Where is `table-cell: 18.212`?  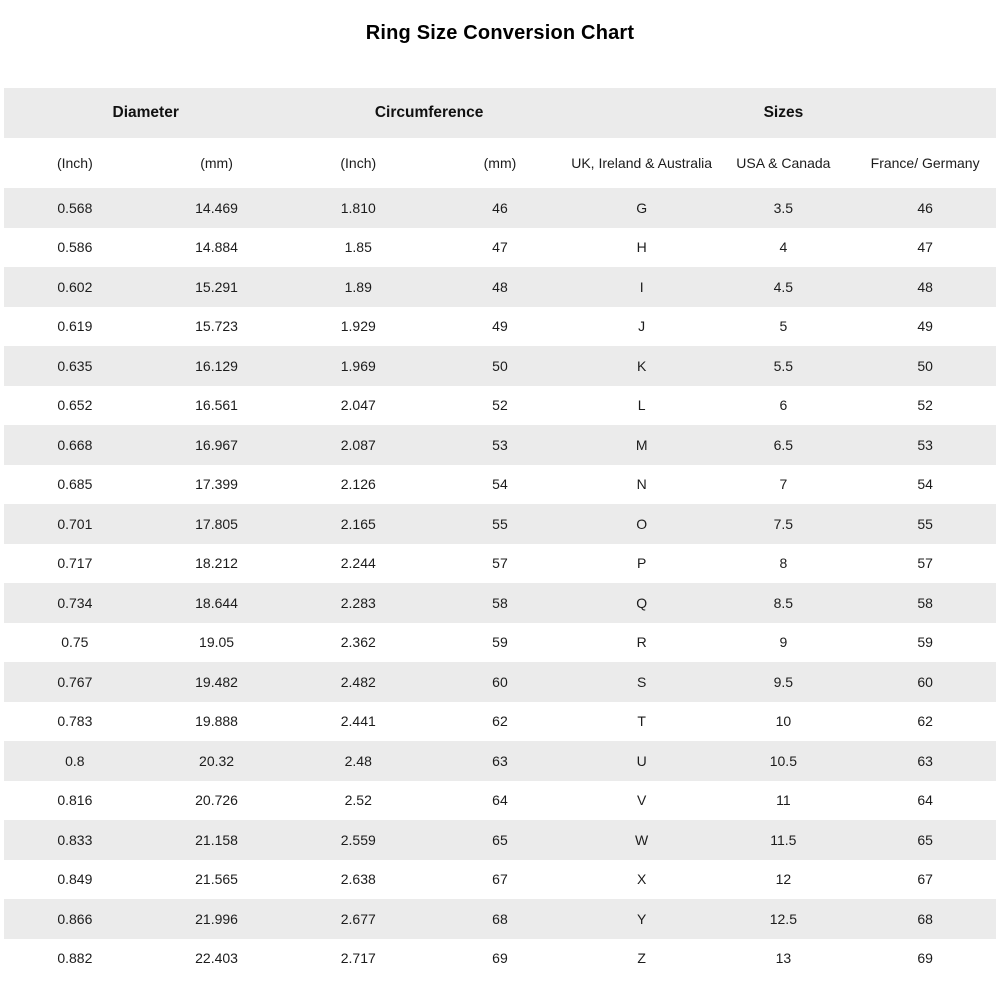 table-cell: 18.212 is located at coordinates (216, 563).